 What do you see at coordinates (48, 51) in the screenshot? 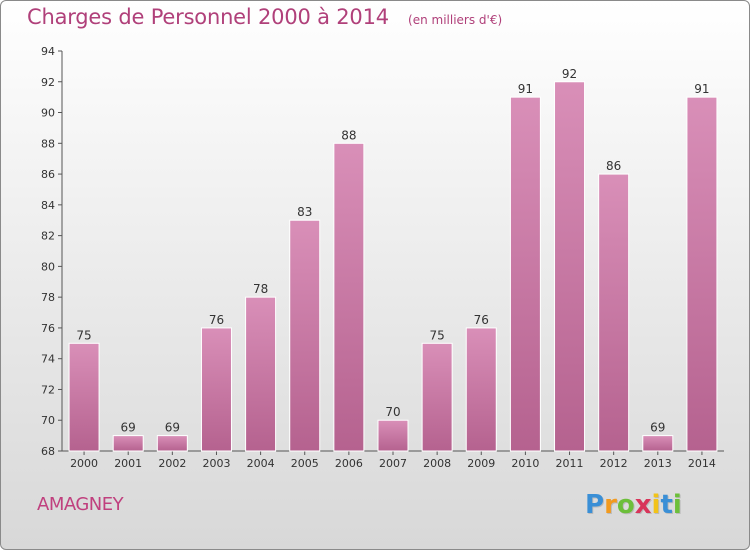
I see `y-tick-label: 94` at bounding box center [48, 51].